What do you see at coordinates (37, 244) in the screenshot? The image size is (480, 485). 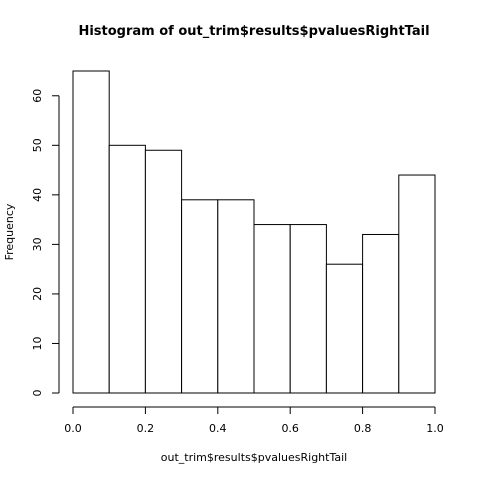 I see `y-tick-label: 30` at bounding box center [37, 244].